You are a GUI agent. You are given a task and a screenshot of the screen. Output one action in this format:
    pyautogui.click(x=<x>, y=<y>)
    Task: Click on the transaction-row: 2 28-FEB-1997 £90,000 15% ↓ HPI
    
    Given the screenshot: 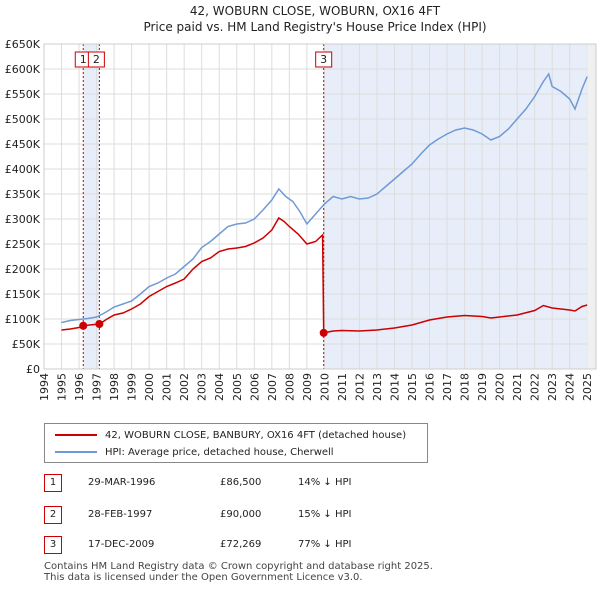 What is the action you would take?
    pyautogui.click(x=304, y=515)
    